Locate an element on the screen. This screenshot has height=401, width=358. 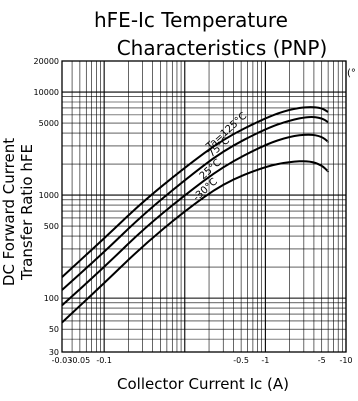
y-tick-label: 500 is located at coordinates (51, 226).